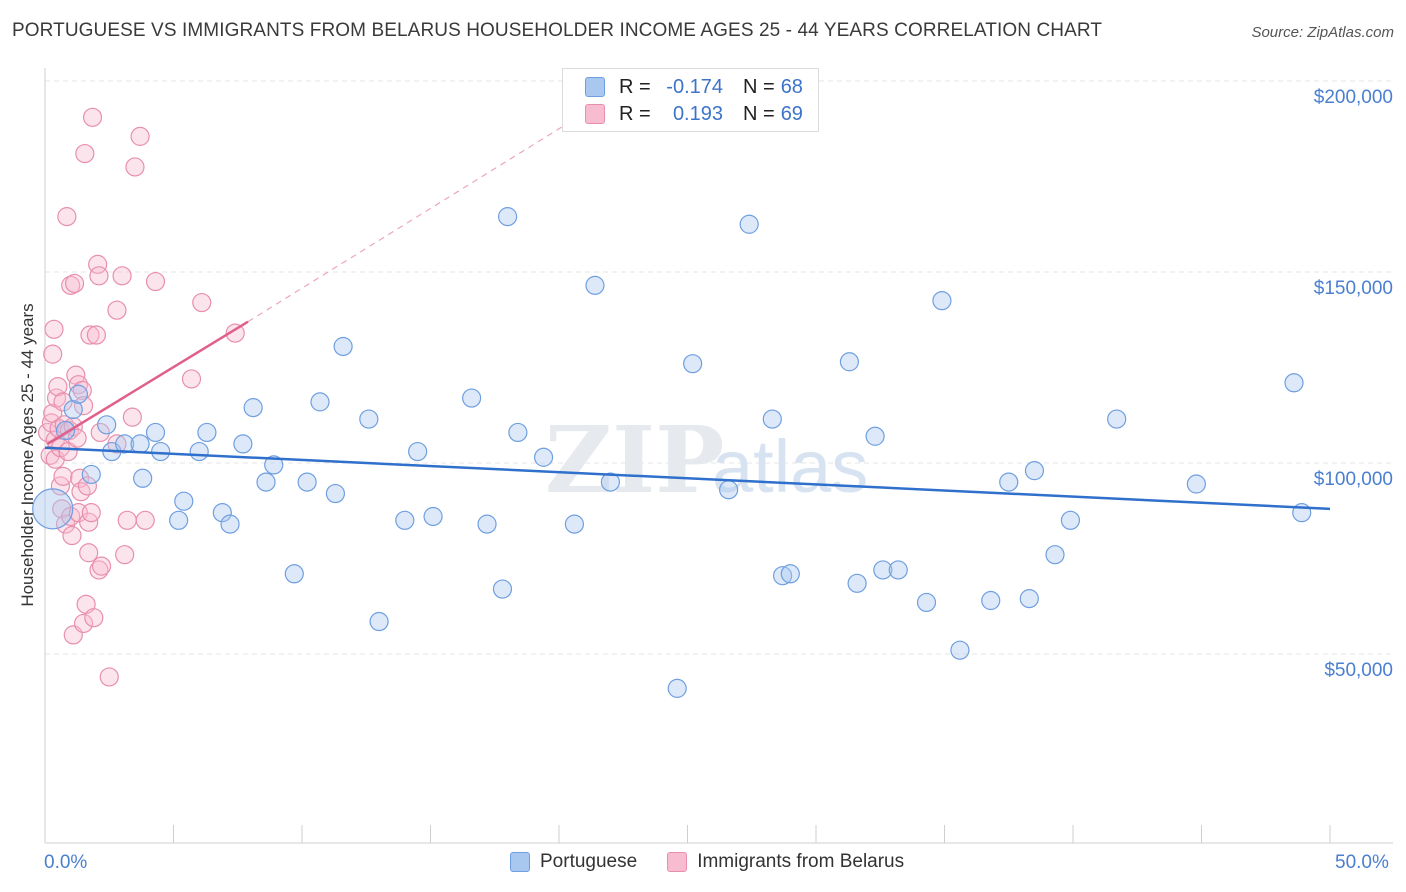 This screenshot has height=892, width=1406. Describe the element at coordinates (1353, 384) in the screenshot. I see `y-tick-labels: $50,000 $100,000 $150,000 $200,000` at that location.